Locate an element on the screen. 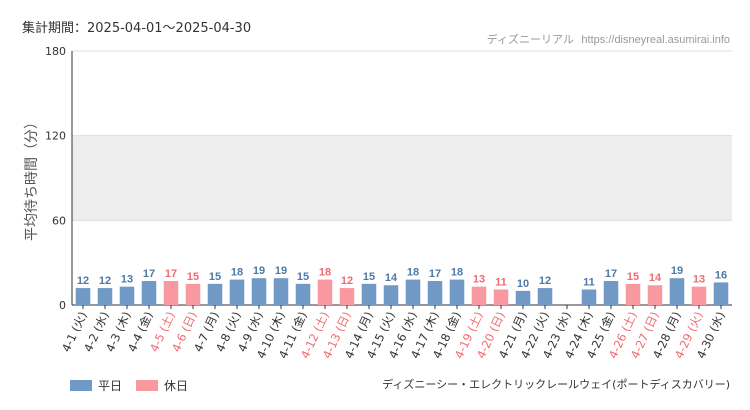 This screenshot has width=750, height=410. legend-item-weekday: 平日 is located at coordinates (96, 385).